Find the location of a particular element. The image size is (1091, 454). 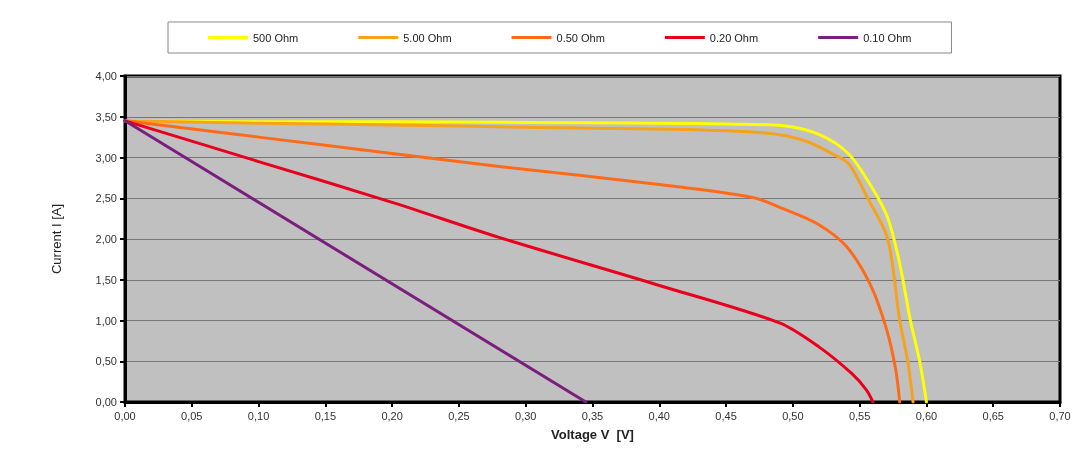

x-tick-label: 0,45 is located at coordinates (726, 415).